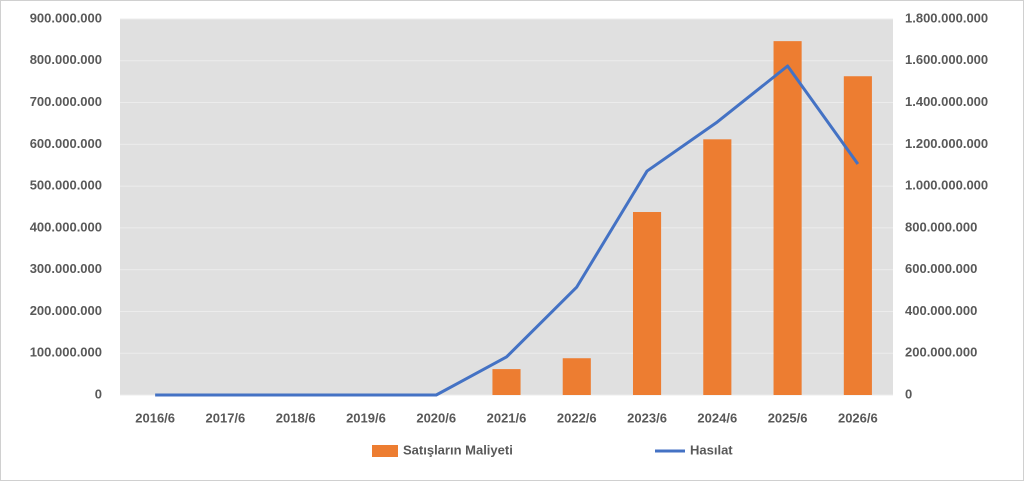 Image resolution: width=1024 pixels, height=481 pixels. I want to click on y2-tick-label: 1.000.000.000, so click(946, 185).